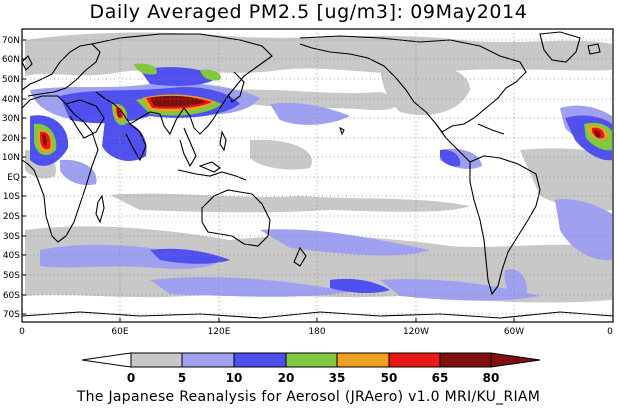 The height and width of the screenshot is (410, 617). What do you see at coordinates (11, 119) in the screenshot?
I see `lat-label: 30N` at bounding box center [11, 119].